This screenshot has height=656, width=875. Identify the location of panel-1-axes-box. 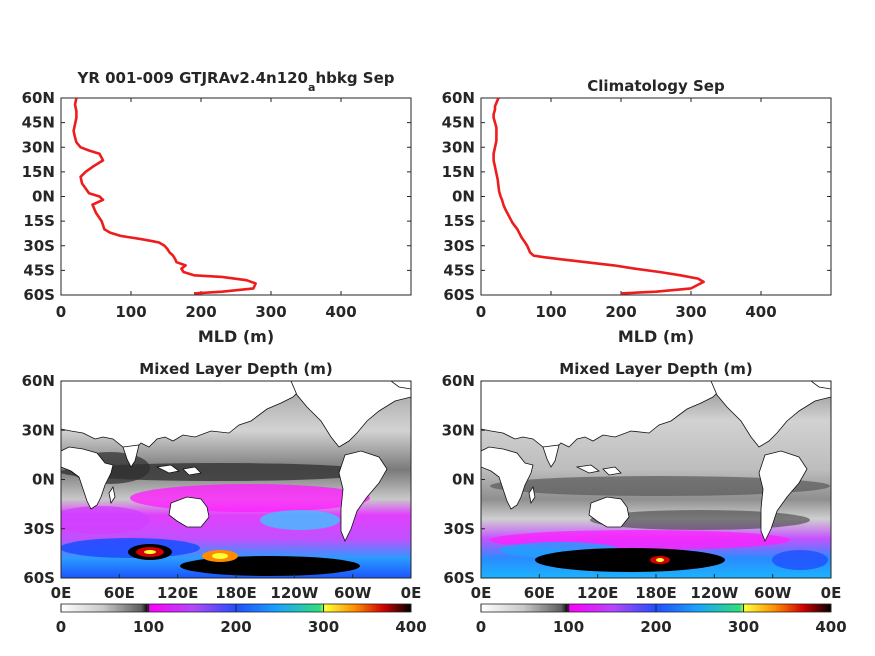
(236, 196).